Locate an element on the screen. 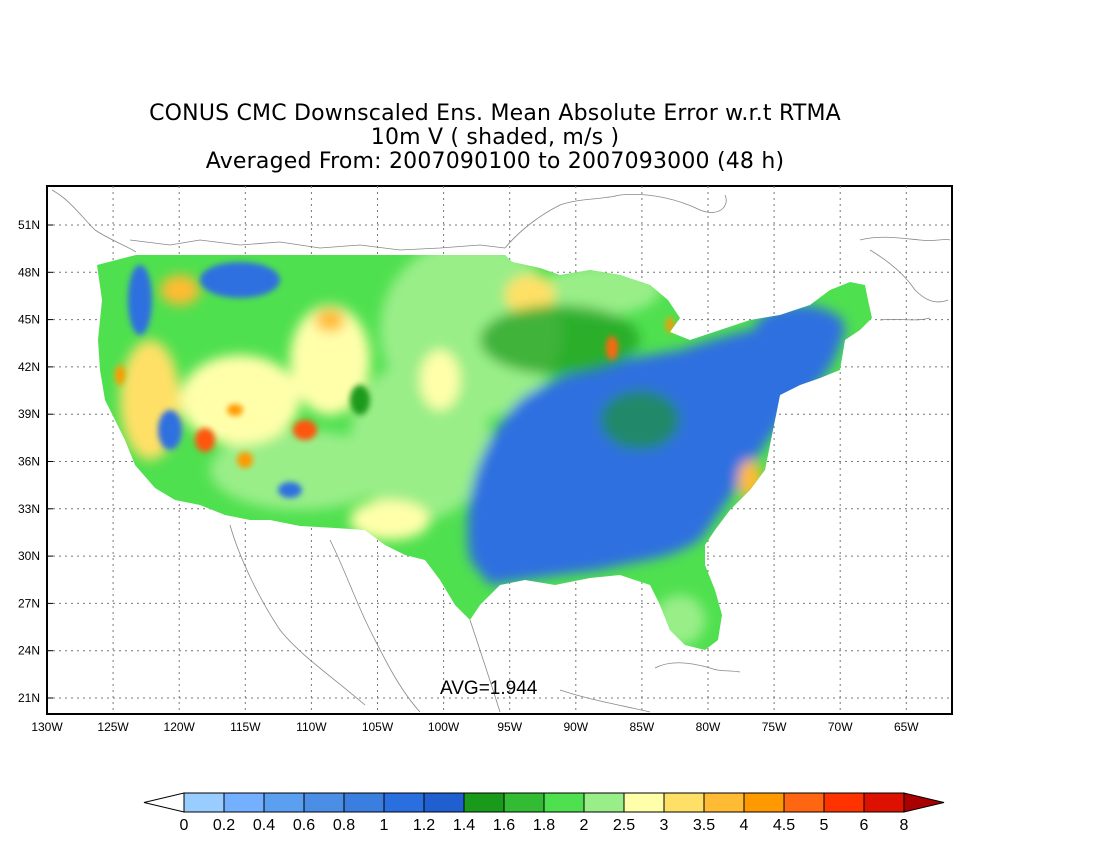  colorbar-label: 4.5 is located at coordinates (784, 825).